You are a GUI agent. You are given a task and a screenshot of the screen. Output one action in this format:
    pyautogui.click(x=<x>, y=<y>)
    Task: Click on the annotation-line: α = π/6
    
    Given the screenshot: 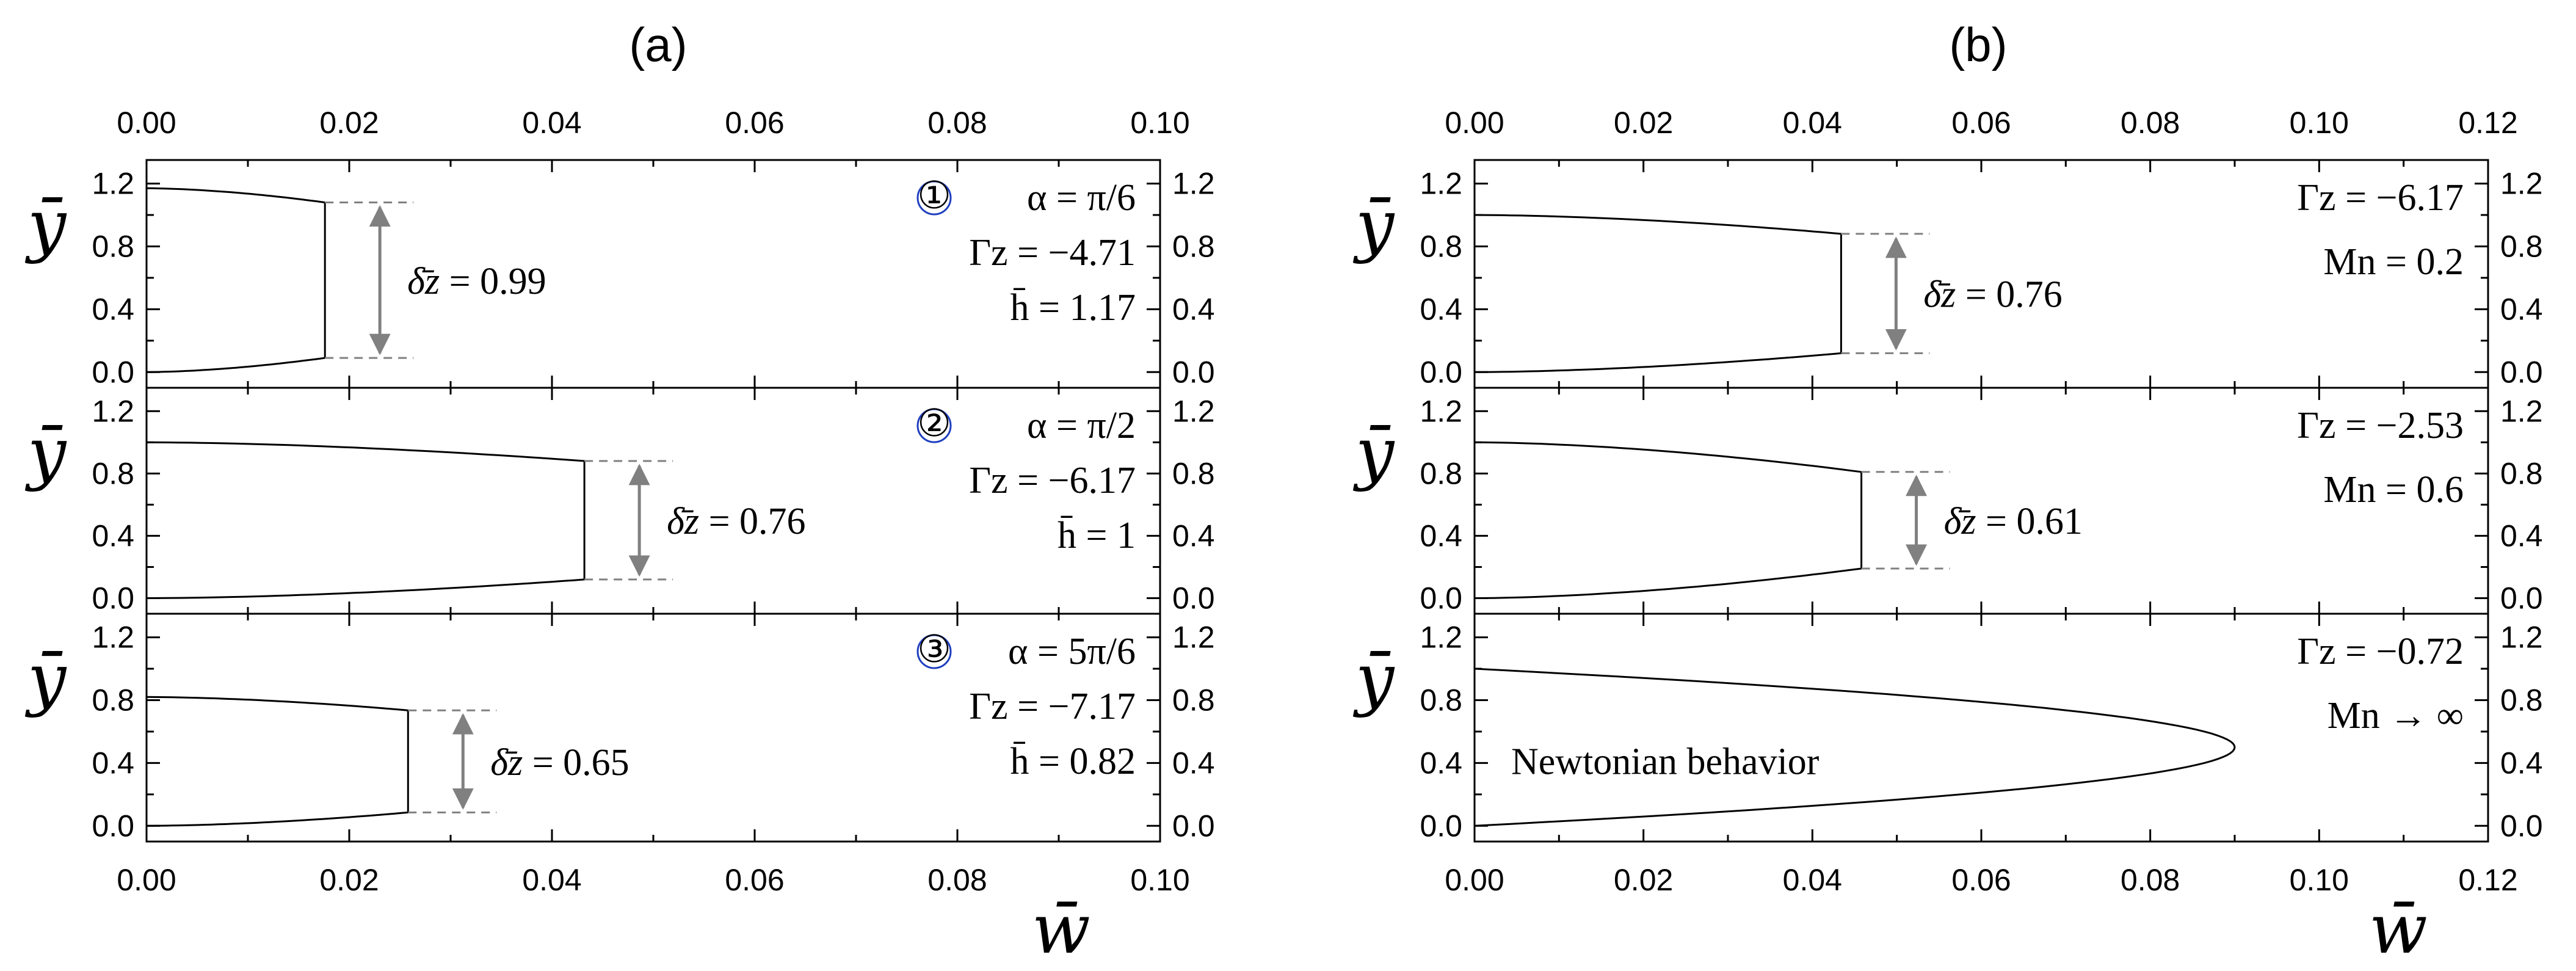 What is the action you would take?
    pyautogui.click(x=1081, y=198)
    